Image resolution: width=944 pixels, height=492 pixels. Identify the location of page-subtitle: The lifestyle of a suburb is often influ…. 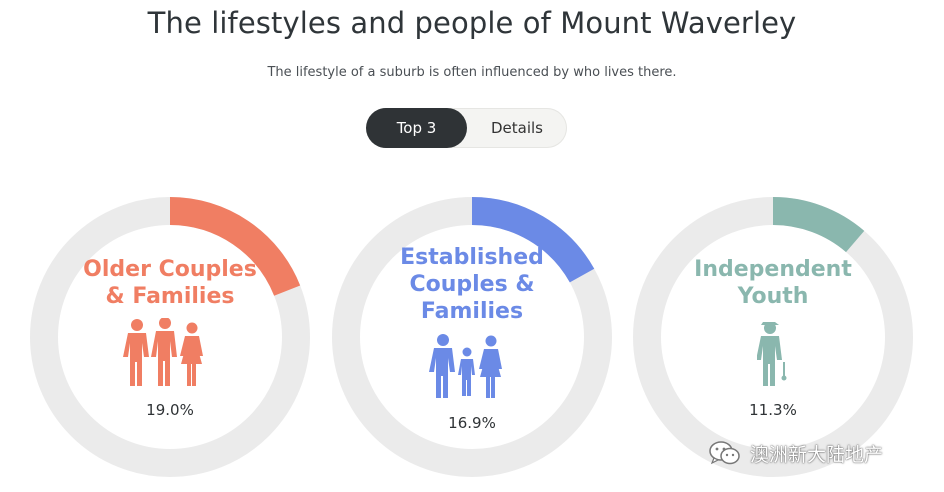
(472, 72).